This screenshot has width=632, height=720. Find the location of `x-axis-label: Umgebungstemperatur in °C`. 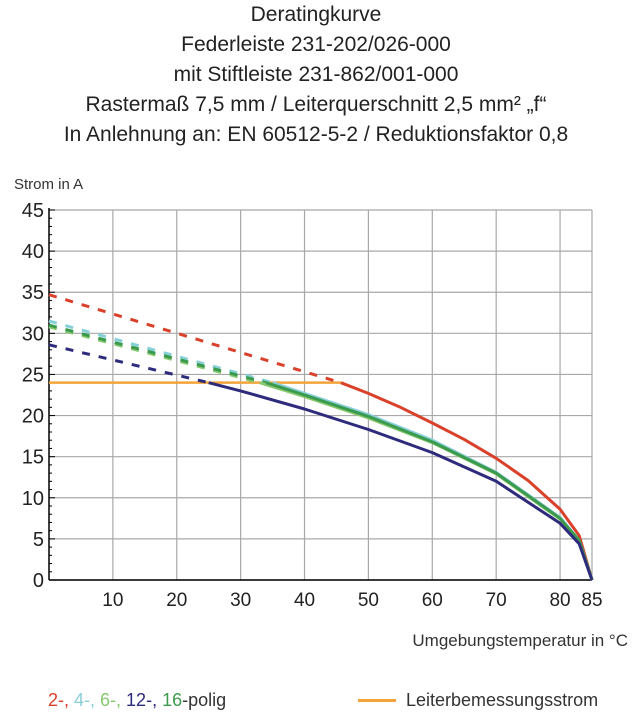

x-axis-label: Umgebungstemperatur in °C is located at coordinates (520, 640).